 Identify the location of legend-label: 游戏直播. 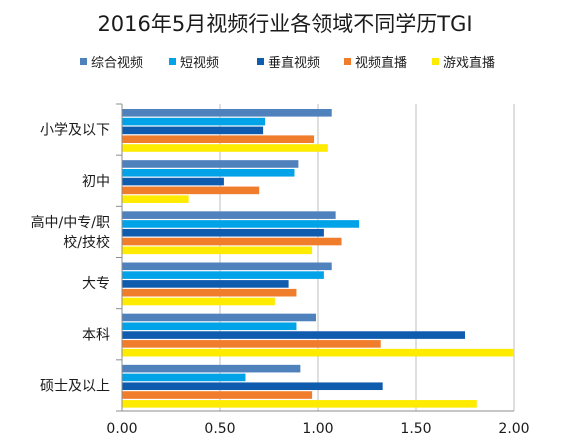
(469, 63).